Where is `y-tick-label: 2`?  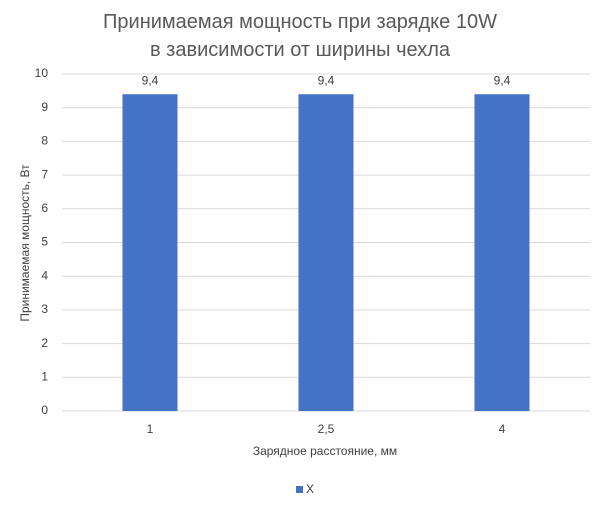 y-tick-label: 2 is located at coordinates (44, 343).